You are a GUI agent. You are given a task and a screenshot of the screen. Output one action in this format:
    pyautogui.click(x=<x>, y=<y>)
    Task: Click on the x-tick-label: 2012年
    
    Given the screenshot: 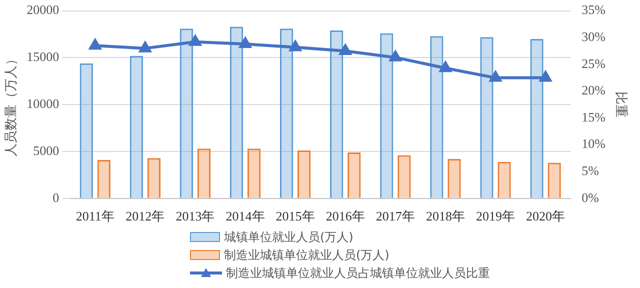 What is the action you would take?
    pyautogui.click(x=145, y=216)
    